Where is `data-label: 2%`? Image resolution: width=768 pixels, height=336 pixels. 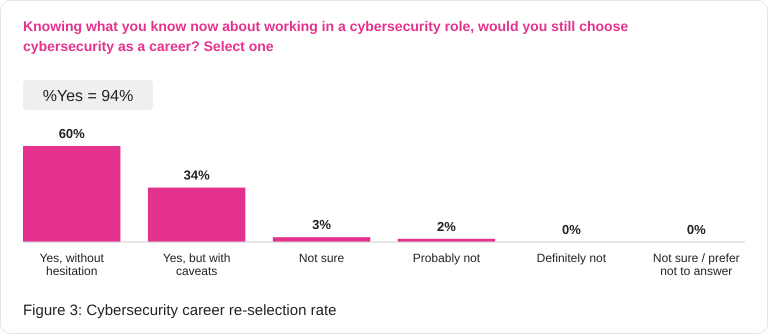
data-label: 2% is located at coordinates (446, 226).